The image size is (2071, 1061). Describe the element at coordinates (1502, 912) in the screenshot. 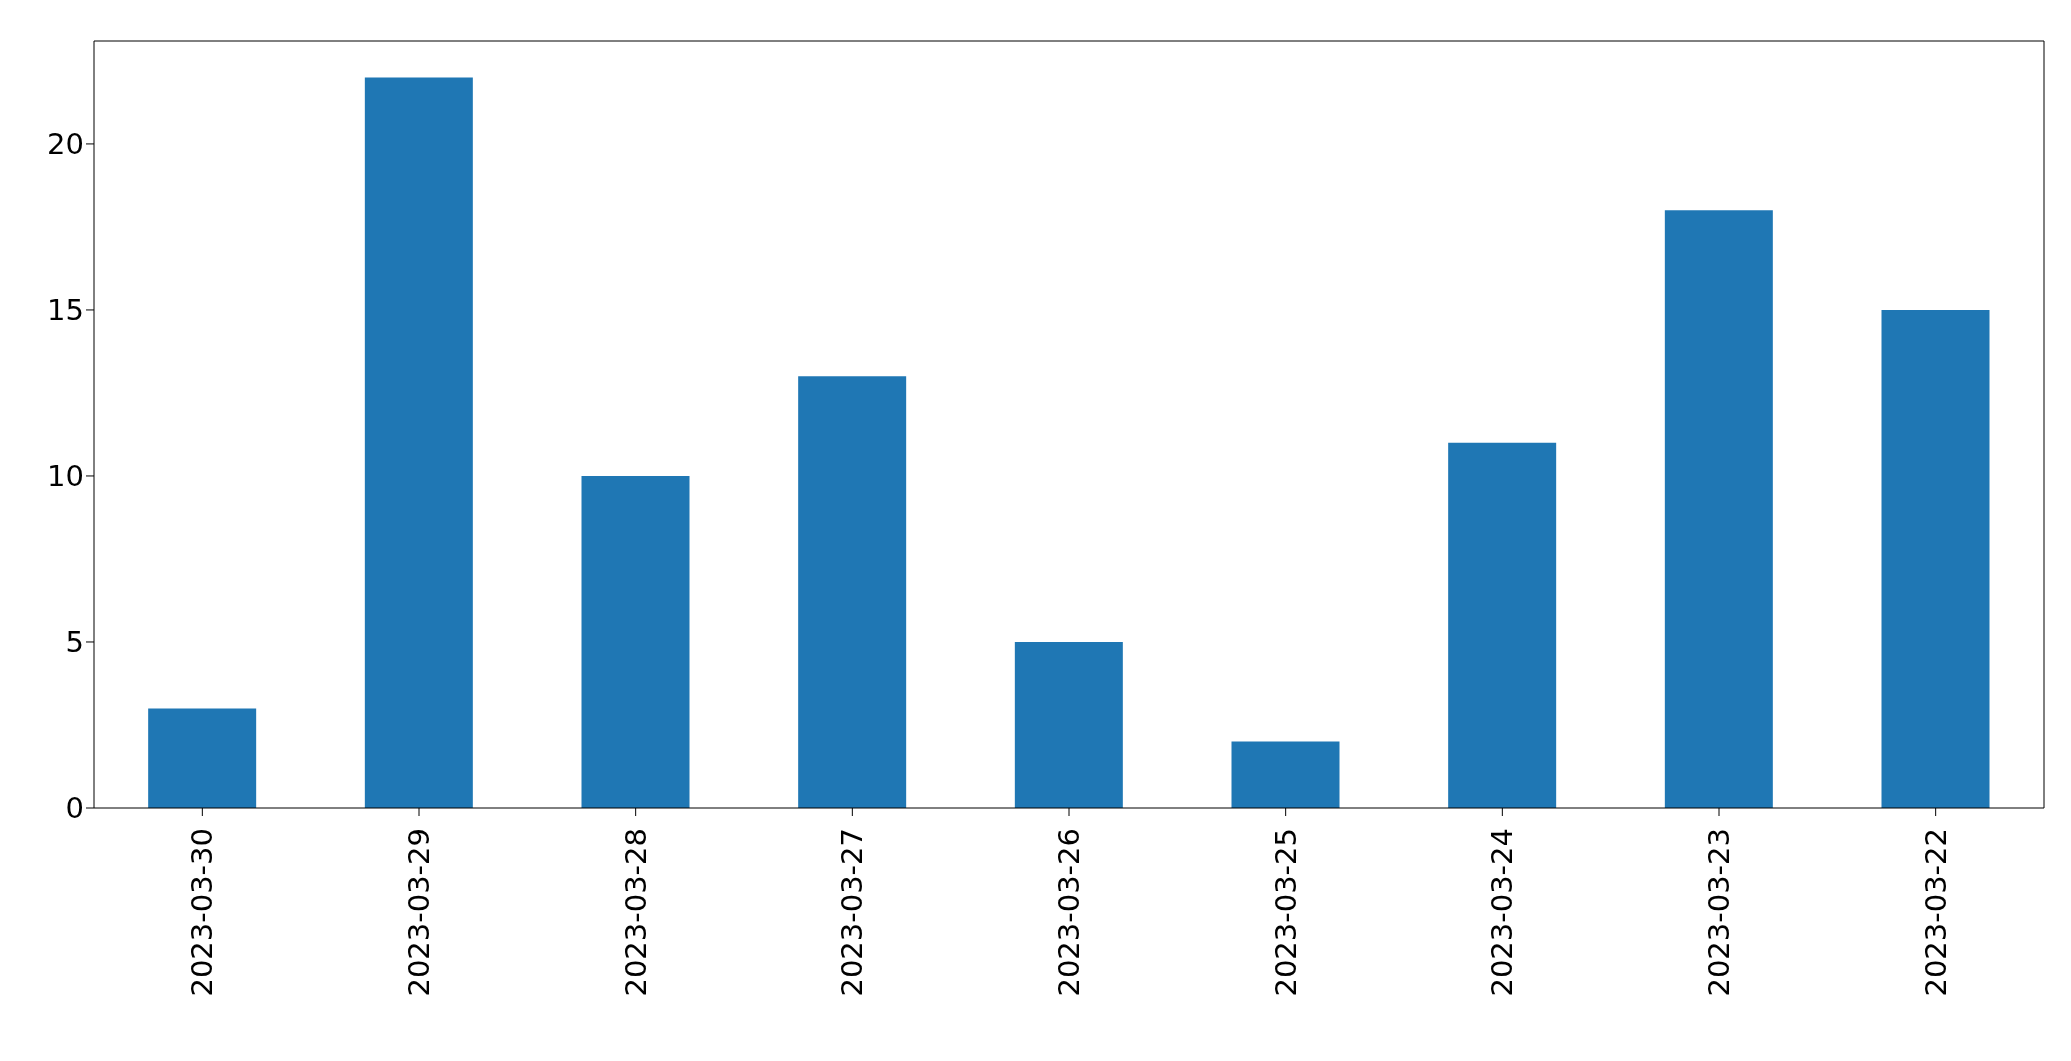

I see `x-tick-label: 2023-03-24` at that location.